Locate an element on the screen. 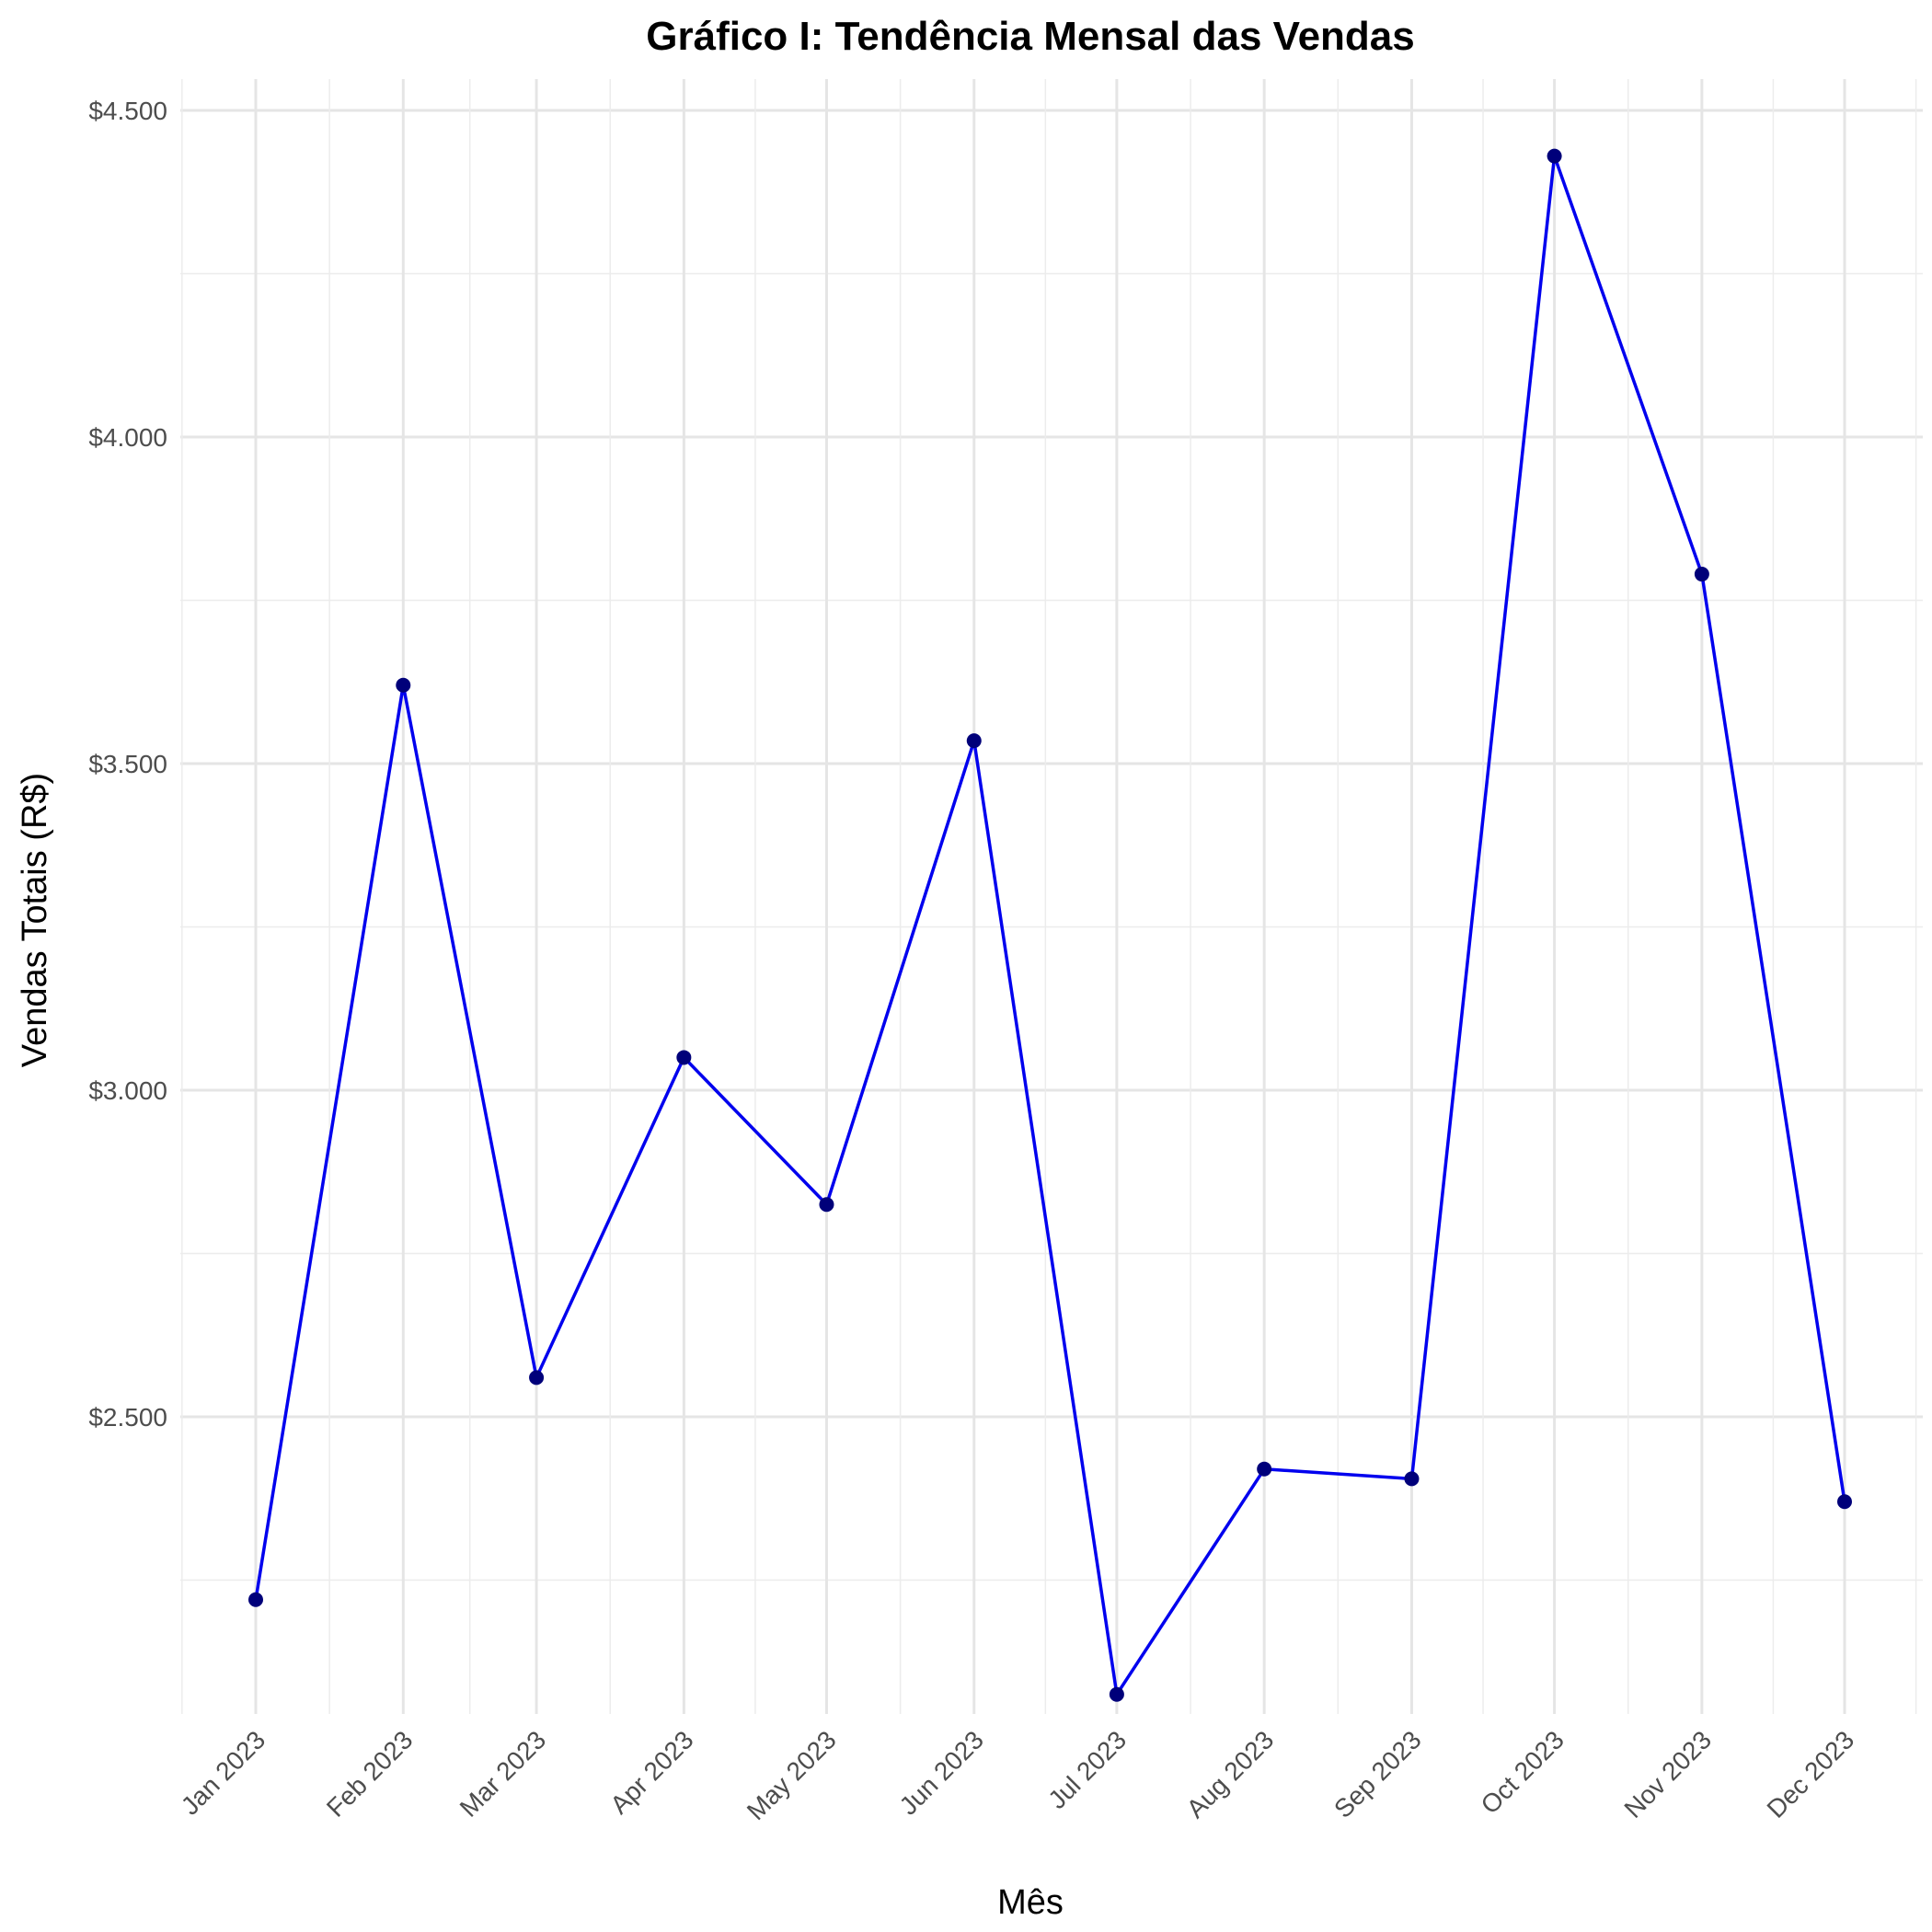  x-tick-label: Jan 2023 is located at coordinates (223, 1772).